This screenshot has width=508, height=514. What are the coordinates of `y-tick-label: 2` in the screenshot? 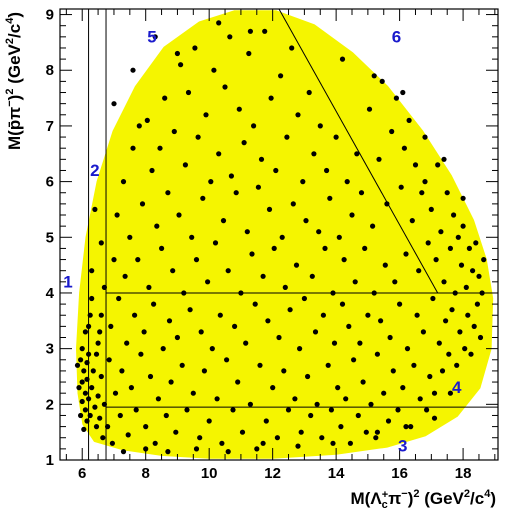 It's located at (50, 404).